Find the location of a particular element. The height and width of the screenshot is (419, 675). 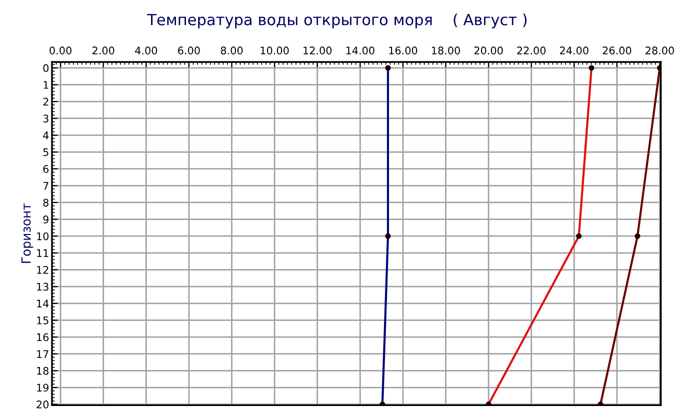

y-tick-label: 13 is located at coordinates (42, 286).